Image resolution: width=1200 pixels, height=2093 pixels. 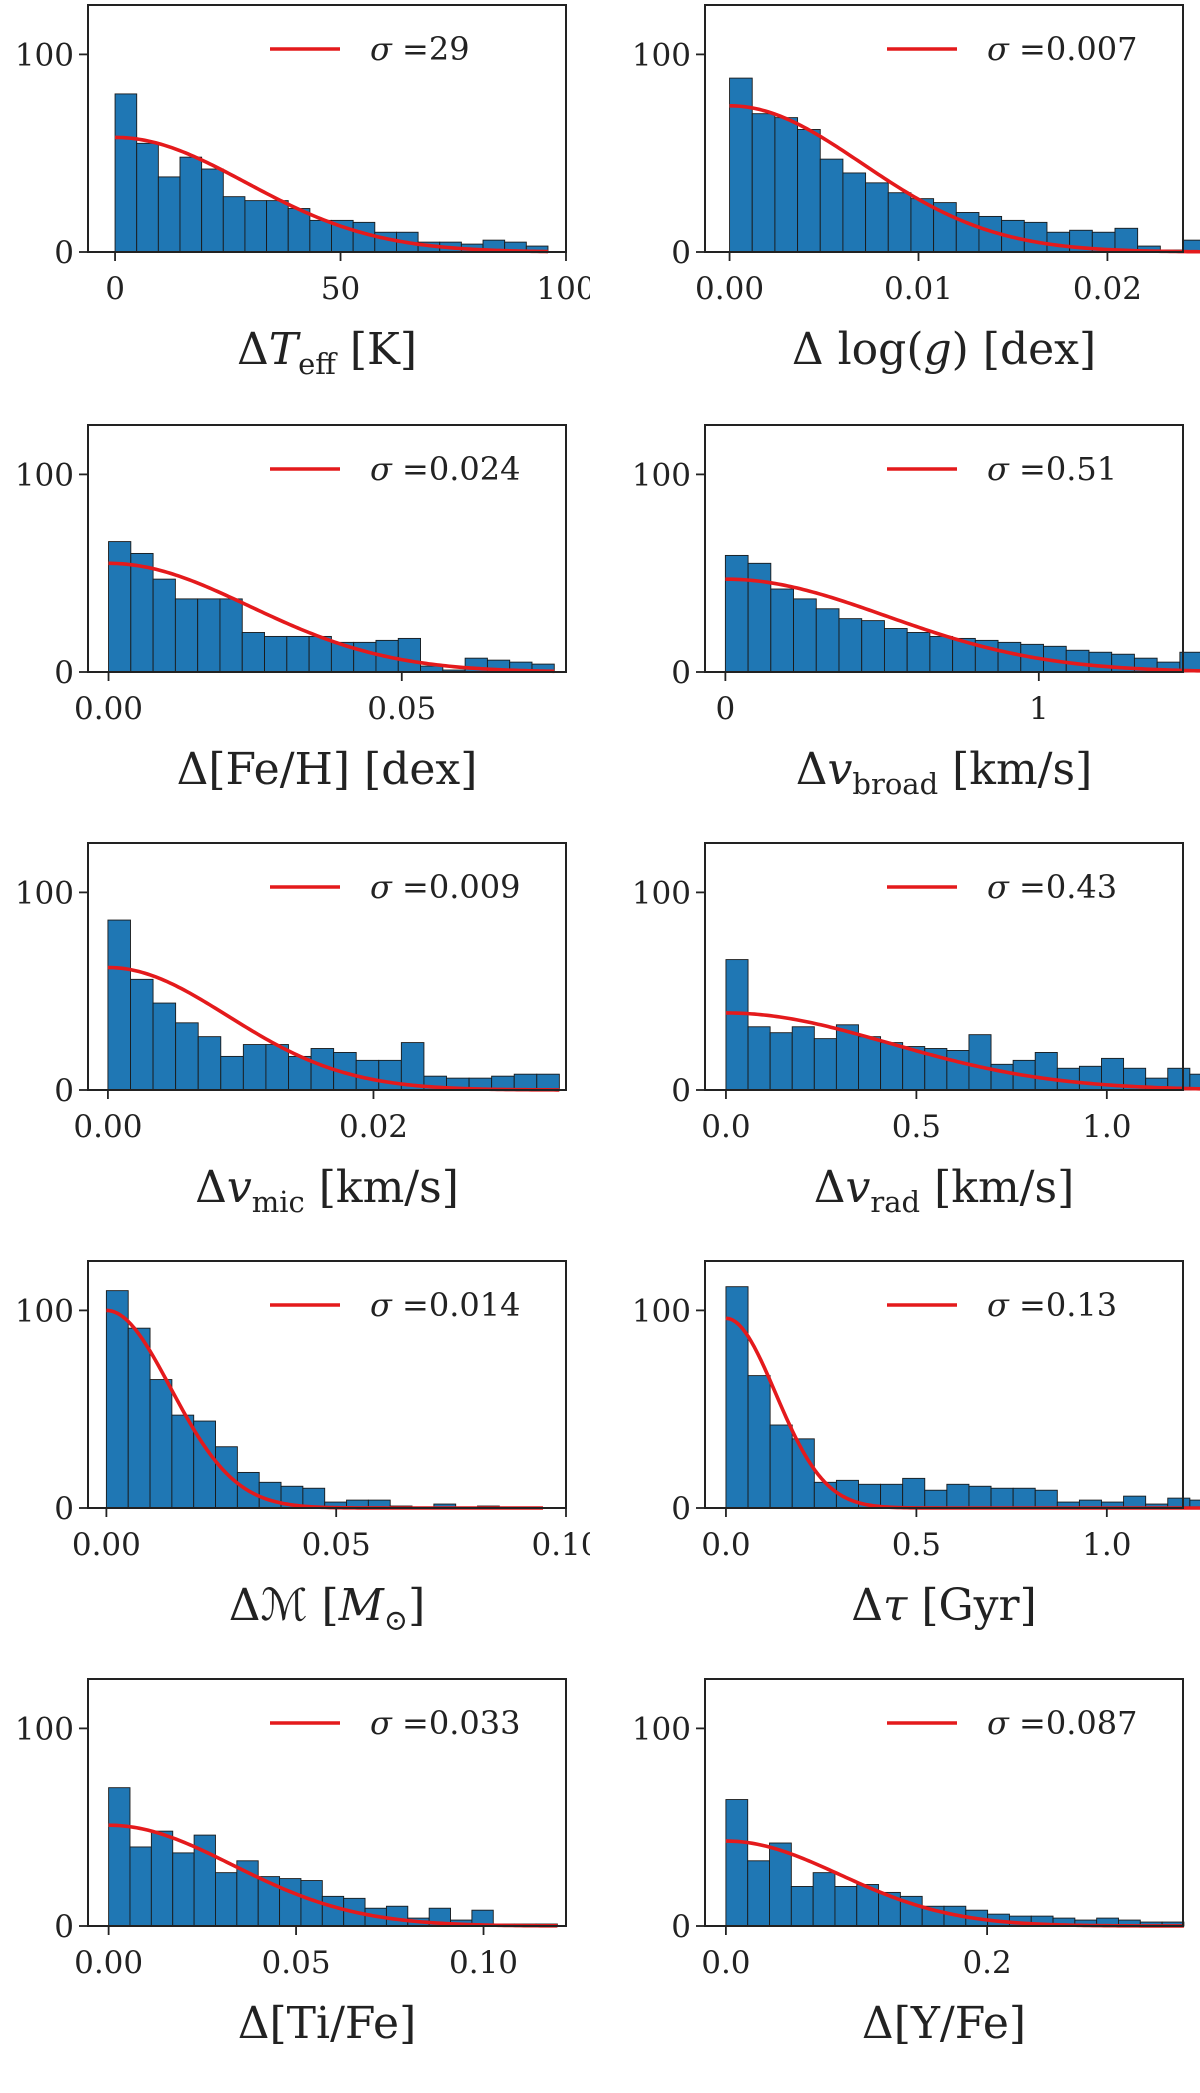 I want to click on histogram-svg: 0 100 0.00 0.05 0.10 Δℳ [M⊙] σ =0.014, so click(x=308, y=1448).